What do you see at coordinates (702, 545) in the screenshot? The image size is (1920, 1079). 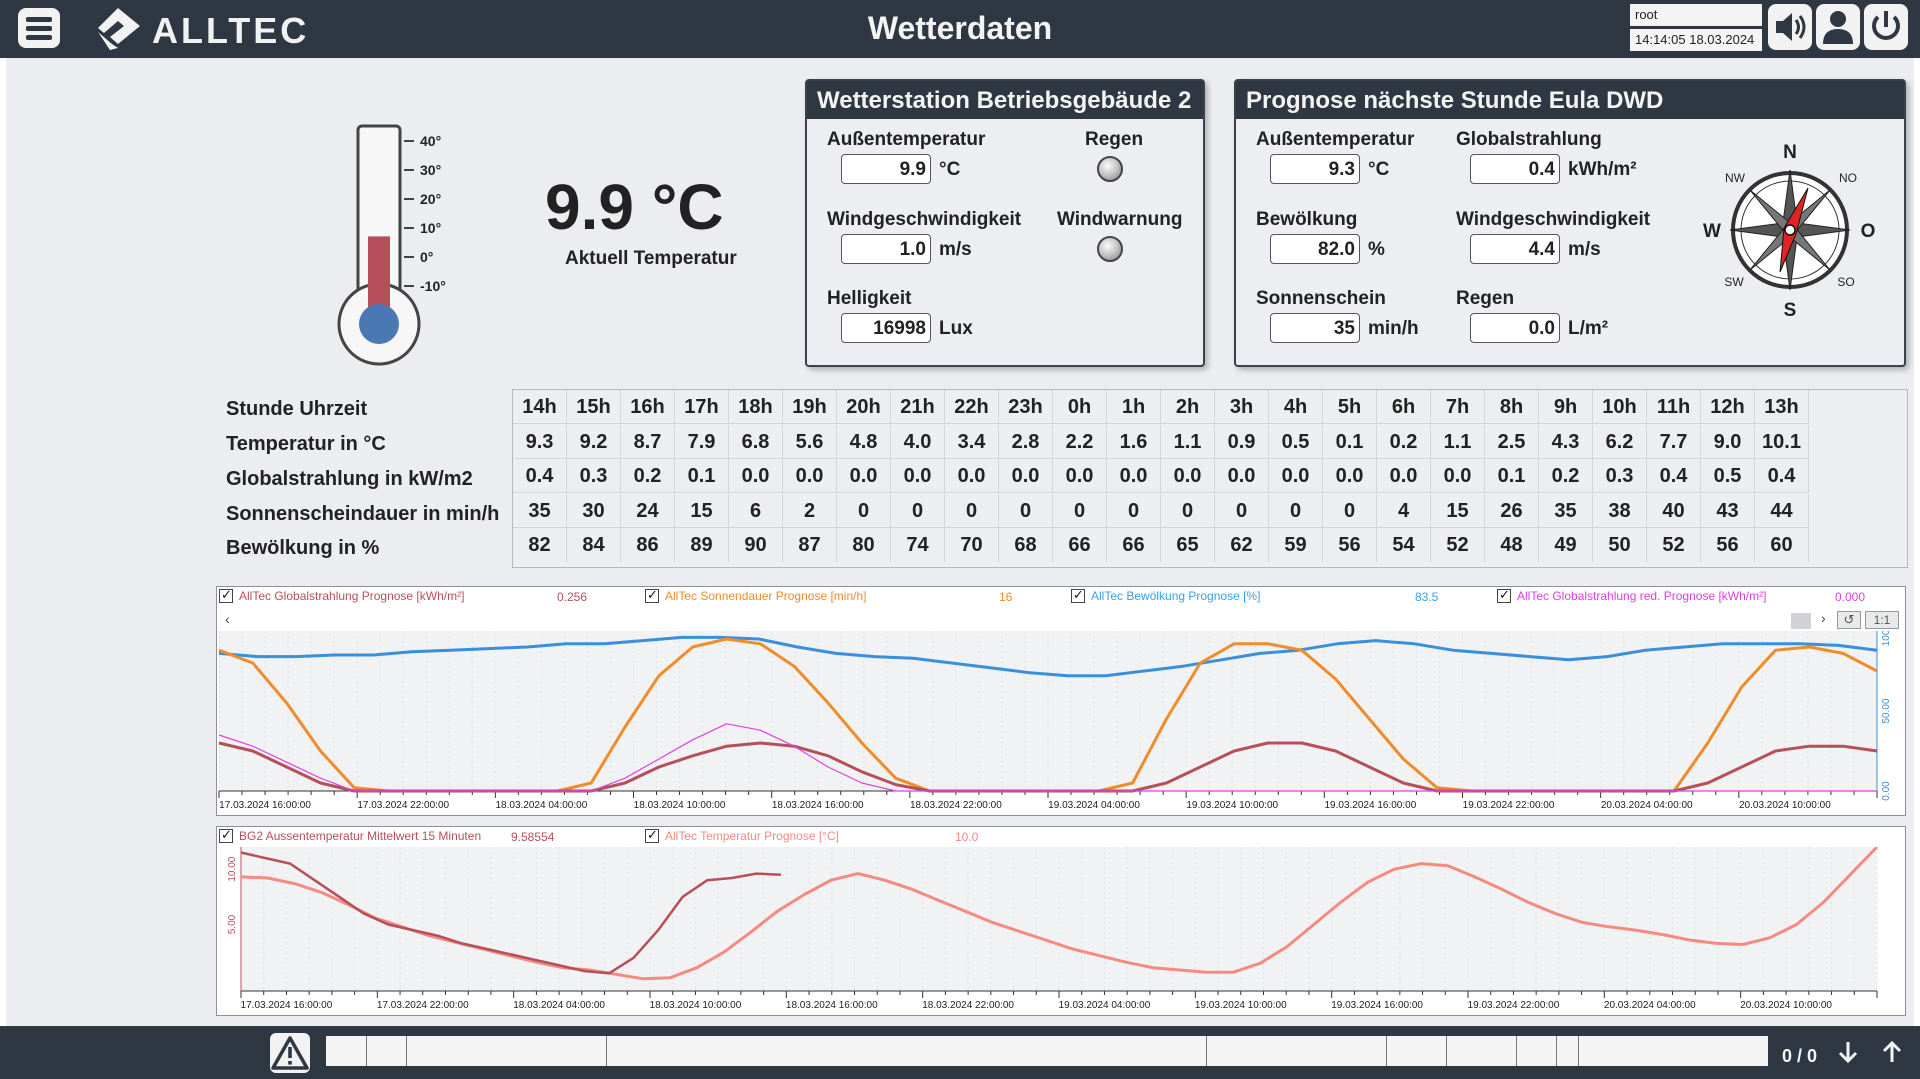 I see `table-cell-clouds: 89` at bounding box center [702, 545].